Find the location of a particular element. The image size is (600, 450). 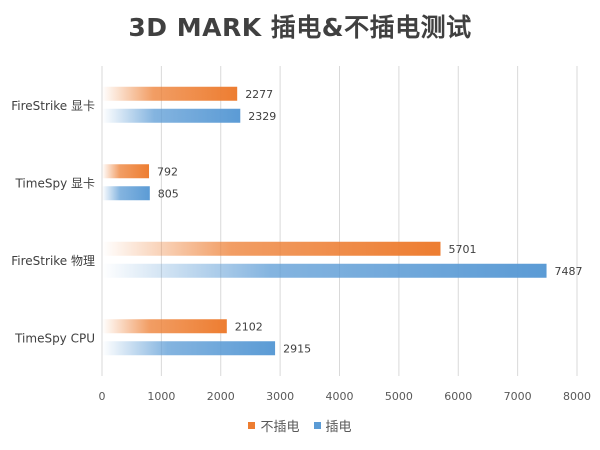

y-category-label: FireStrike 物理 is located at coordinates (53, 261).